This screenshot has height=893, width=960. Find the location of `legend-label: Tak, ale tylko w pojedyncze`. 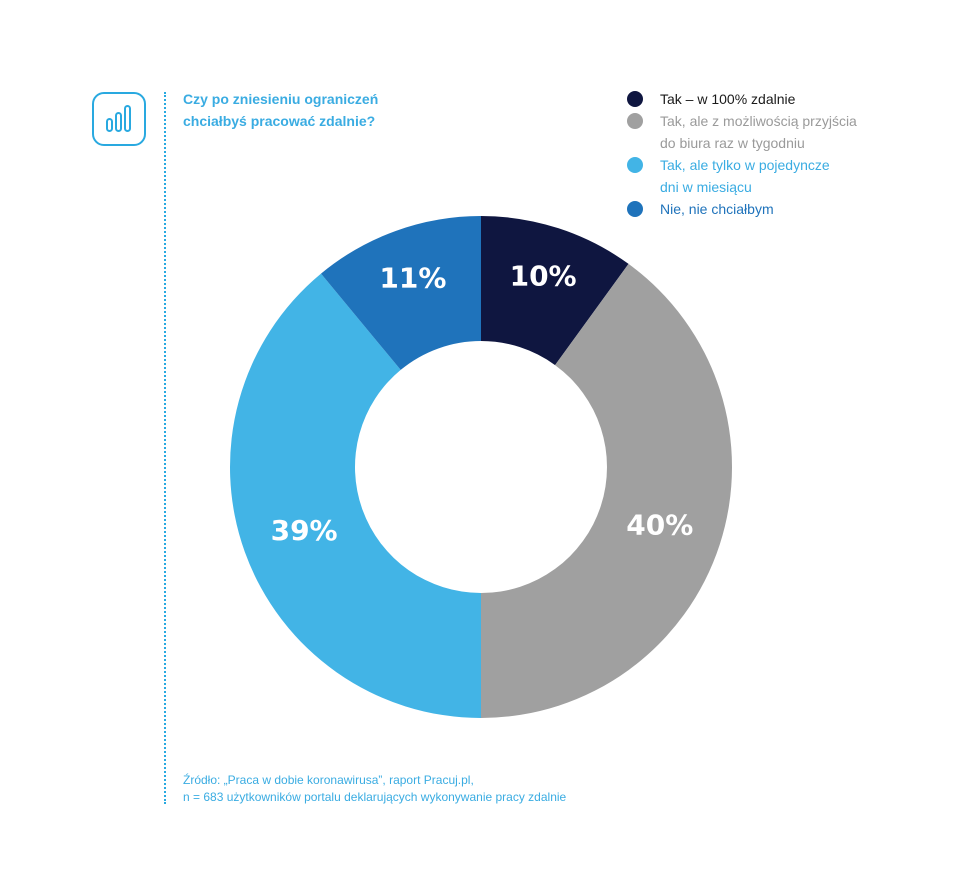

legend-label: Tak, ale tylko w pojedyncze is located at coordinates (745, 165).